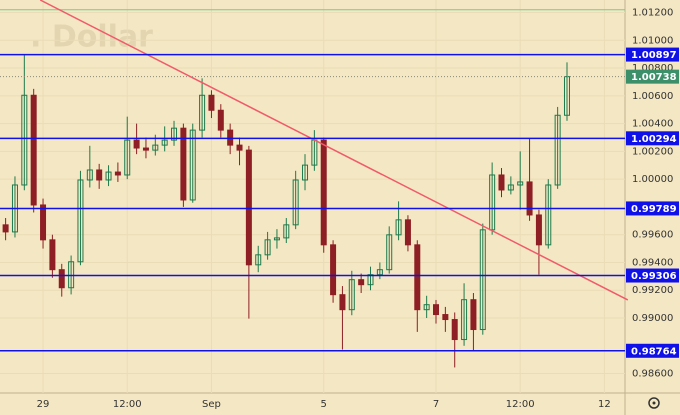  What do you see at coordinates (652, 68) in the screenshot?
I see `y-tick-label: 1.00800` at bounding box center [652, 68].